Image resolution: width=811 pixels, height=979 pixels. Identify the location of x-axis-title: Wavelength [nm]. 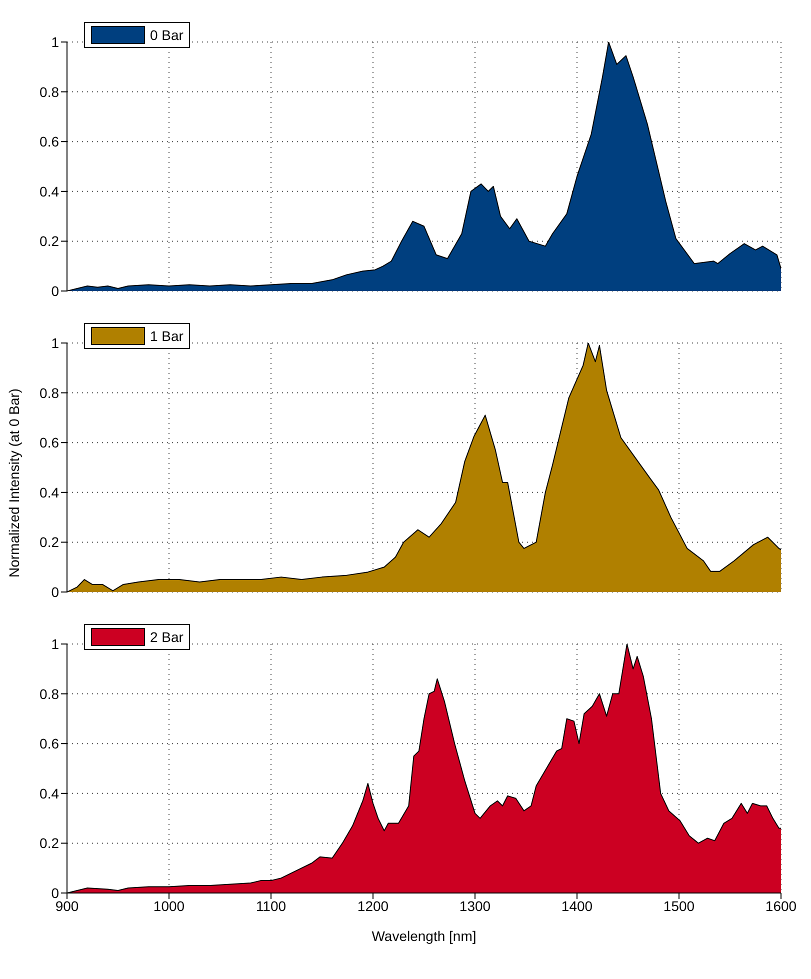
(424, 936).